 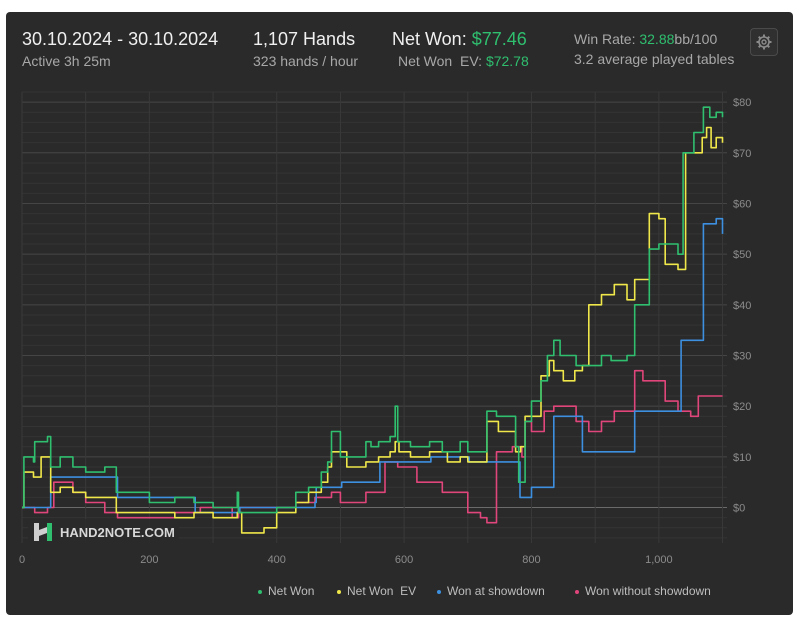 What do you see at coordinates (742, 154) in the screenshot?
I see `y-tick-label: $70` at bounding box center [742, 154].